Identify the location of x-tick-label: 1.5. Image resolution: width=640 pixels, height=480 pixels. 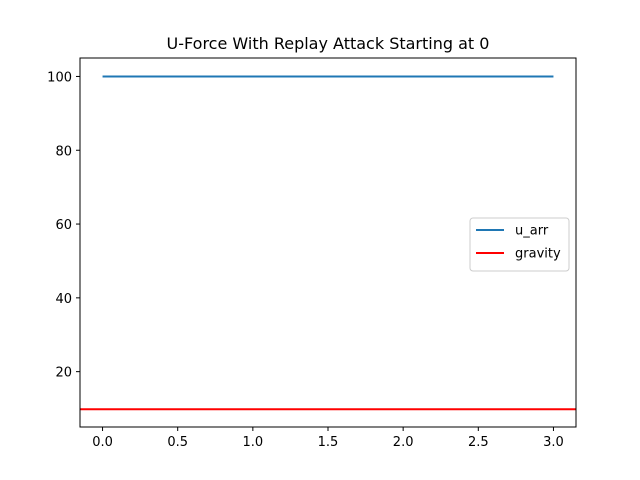
(328, 442).